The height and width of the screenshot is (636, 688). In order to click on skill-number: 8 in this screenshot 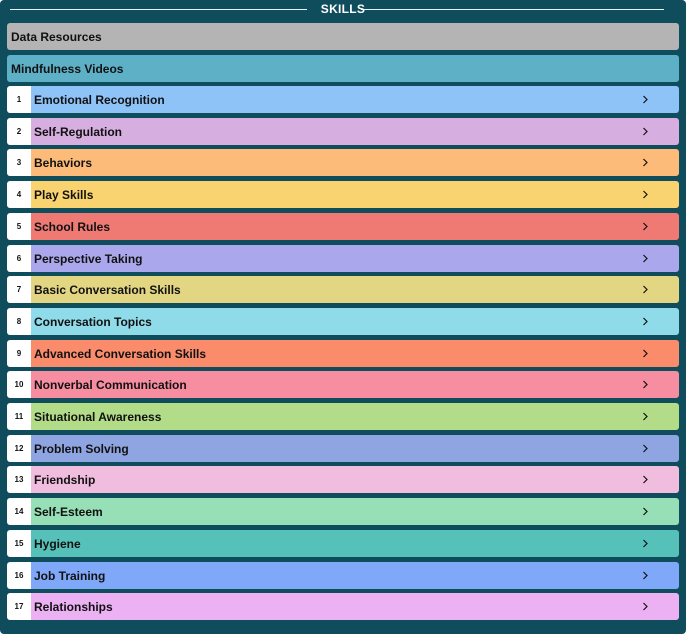, I will do `click(19, 321)`.